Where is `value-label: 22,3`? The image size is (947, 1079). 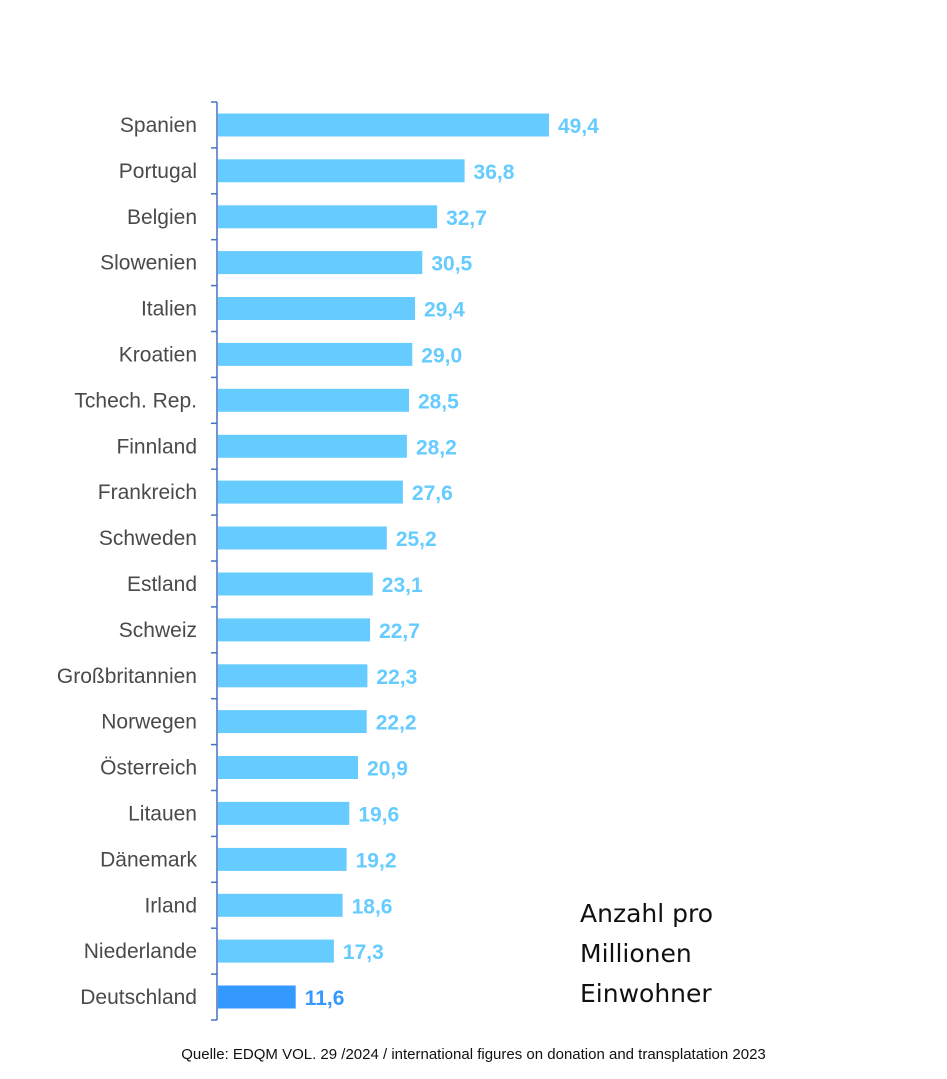 value-label: 22,3 is located at coordinates (396, 677).